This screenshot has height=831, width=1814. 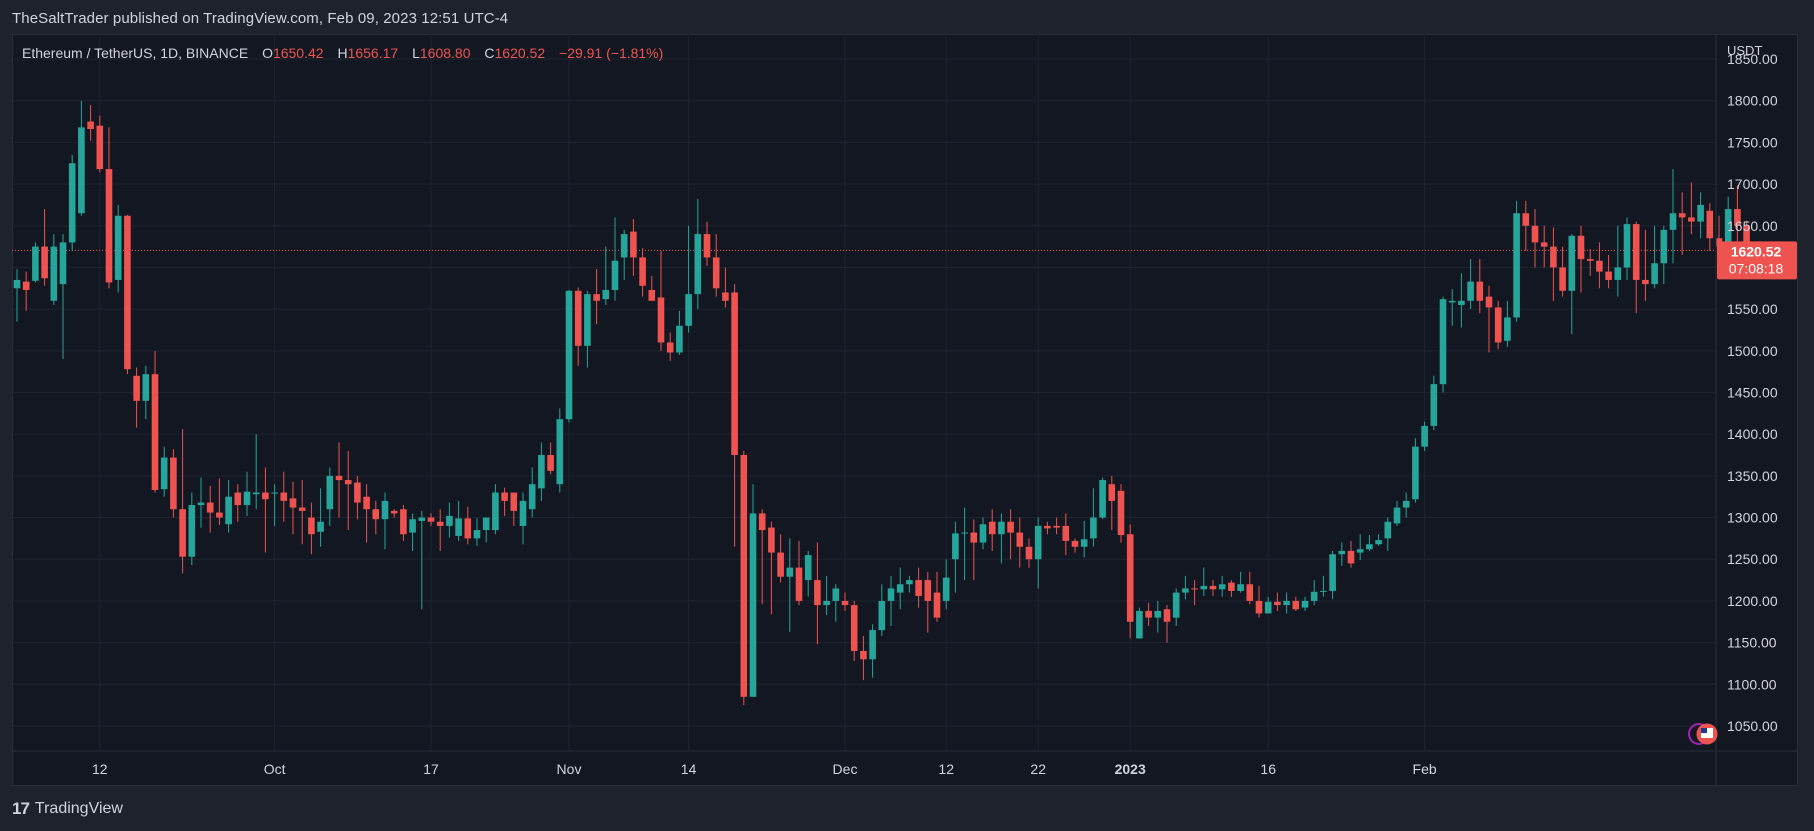 What do you see at coordinates (569, 769) in the screenshot?
I see `x-tick-label: Nov` at bounding box center [569, 769].